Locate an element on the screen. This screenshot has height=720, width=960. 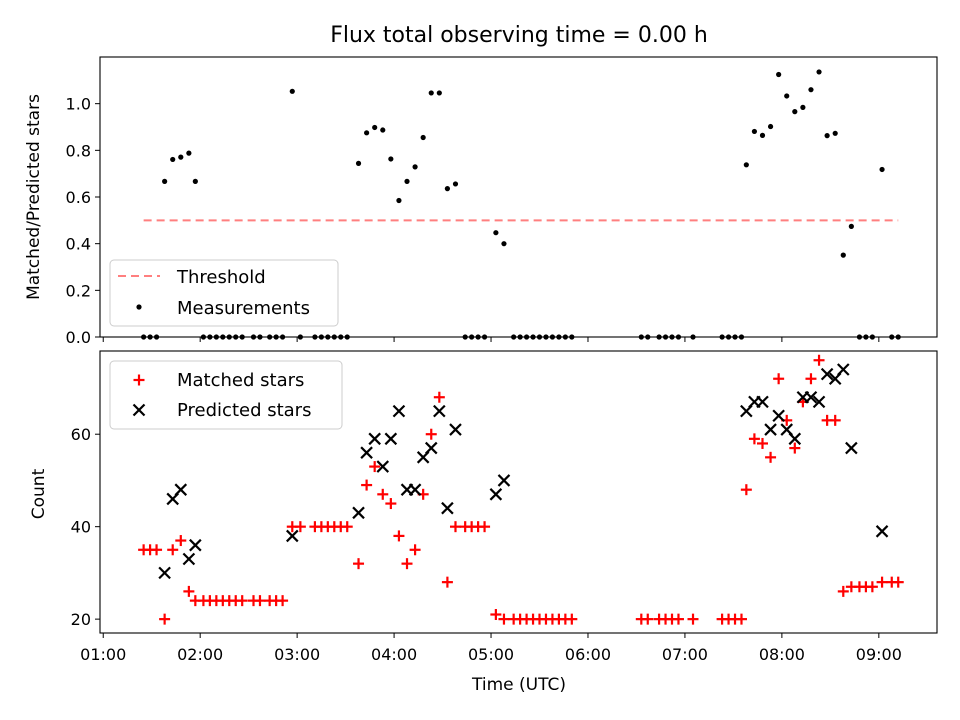
x-tick-label: 09:00 is located at coordinates (879, 654).